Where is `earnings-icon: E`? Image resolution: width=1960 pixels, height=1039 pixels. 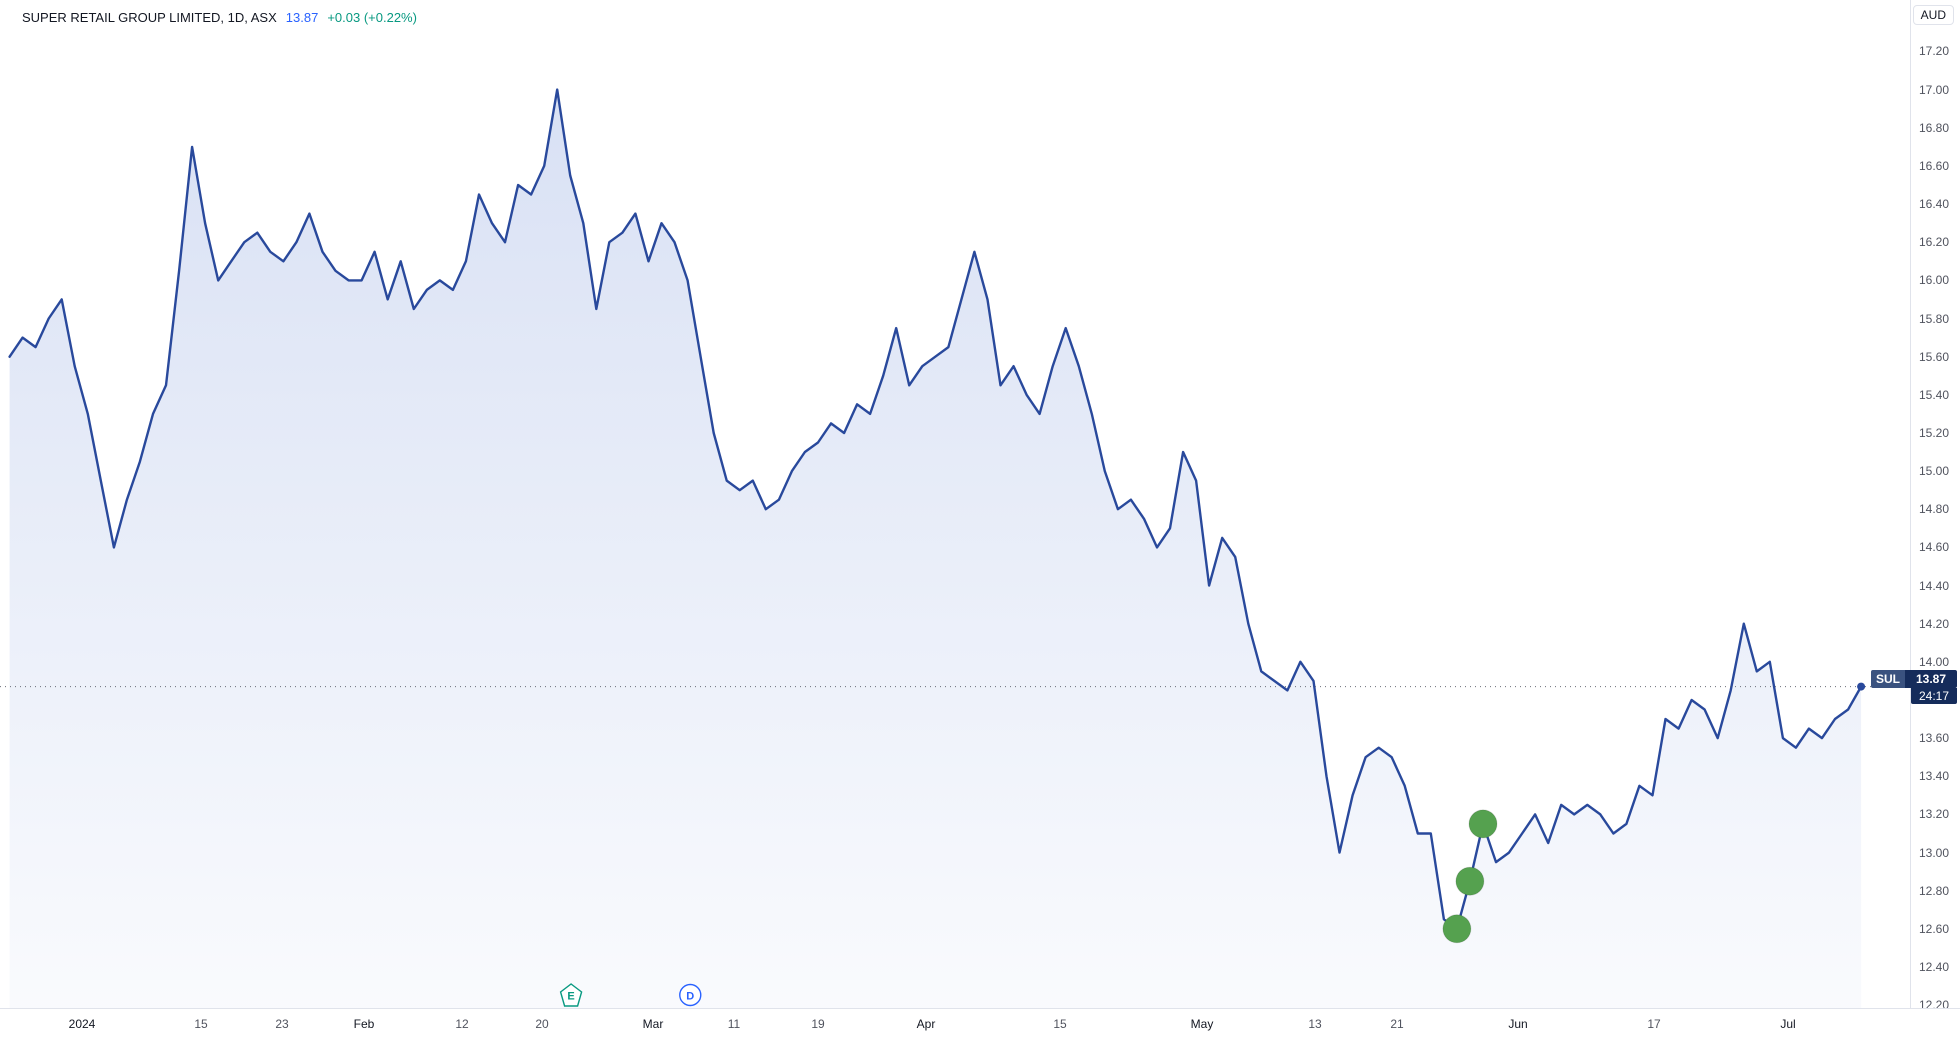
earnings-icon: E is located at coordinates (571, 995).